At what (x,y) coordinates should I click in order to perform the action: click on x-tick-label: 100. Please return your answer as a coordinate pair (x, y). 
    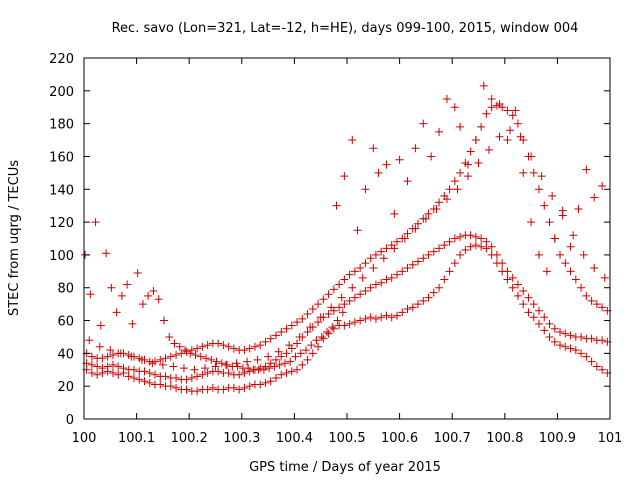
    Looking at the image, I should click on (84, 438).